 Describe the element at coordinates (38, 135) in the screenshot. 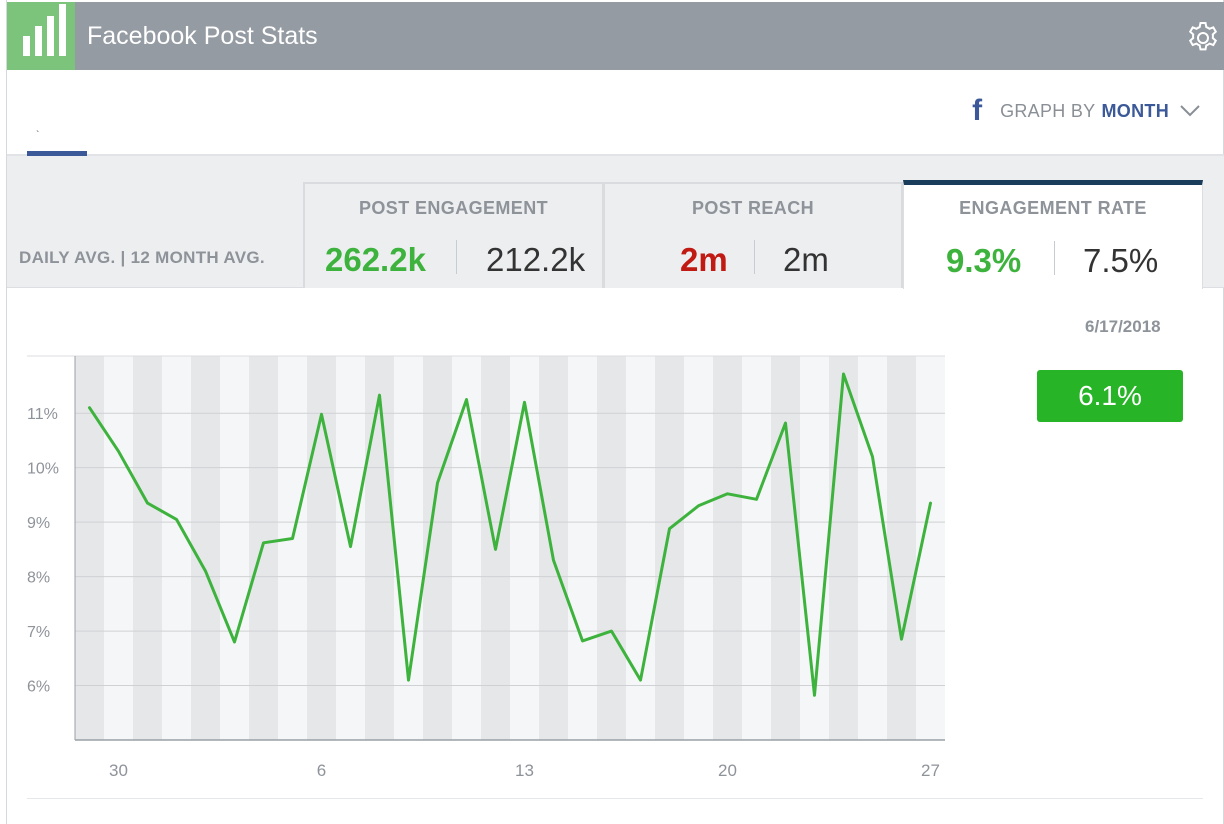

I see `tab-mark: `` at that location.